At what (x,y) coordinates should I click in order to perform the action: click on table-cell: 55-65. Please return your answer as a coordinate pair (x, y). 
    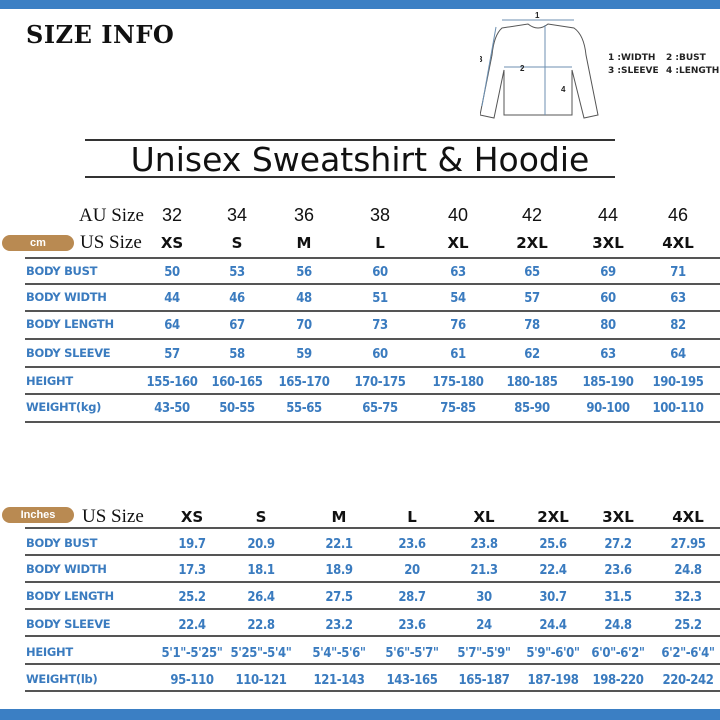
    Looking at the image, I should click on (304, 408).